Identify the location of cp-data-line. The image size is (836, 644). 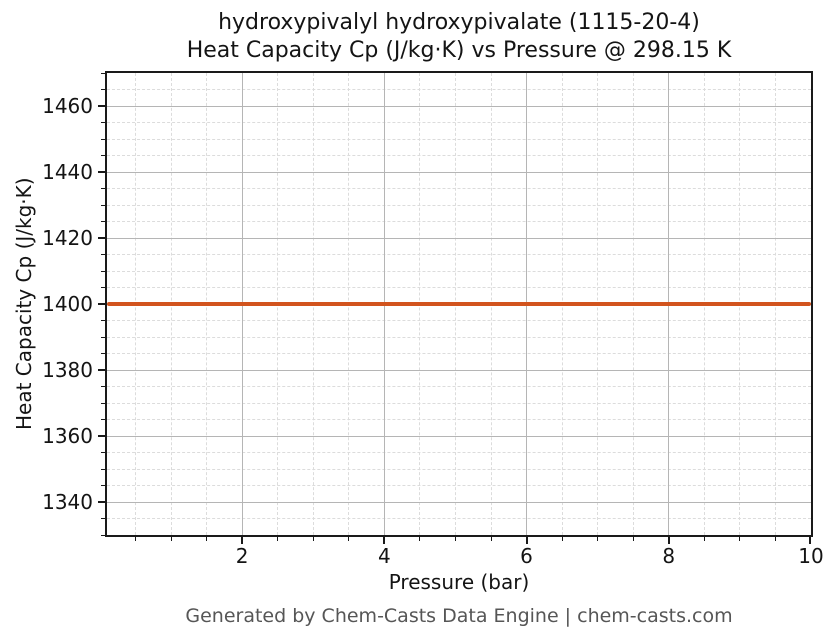
(459, 304).